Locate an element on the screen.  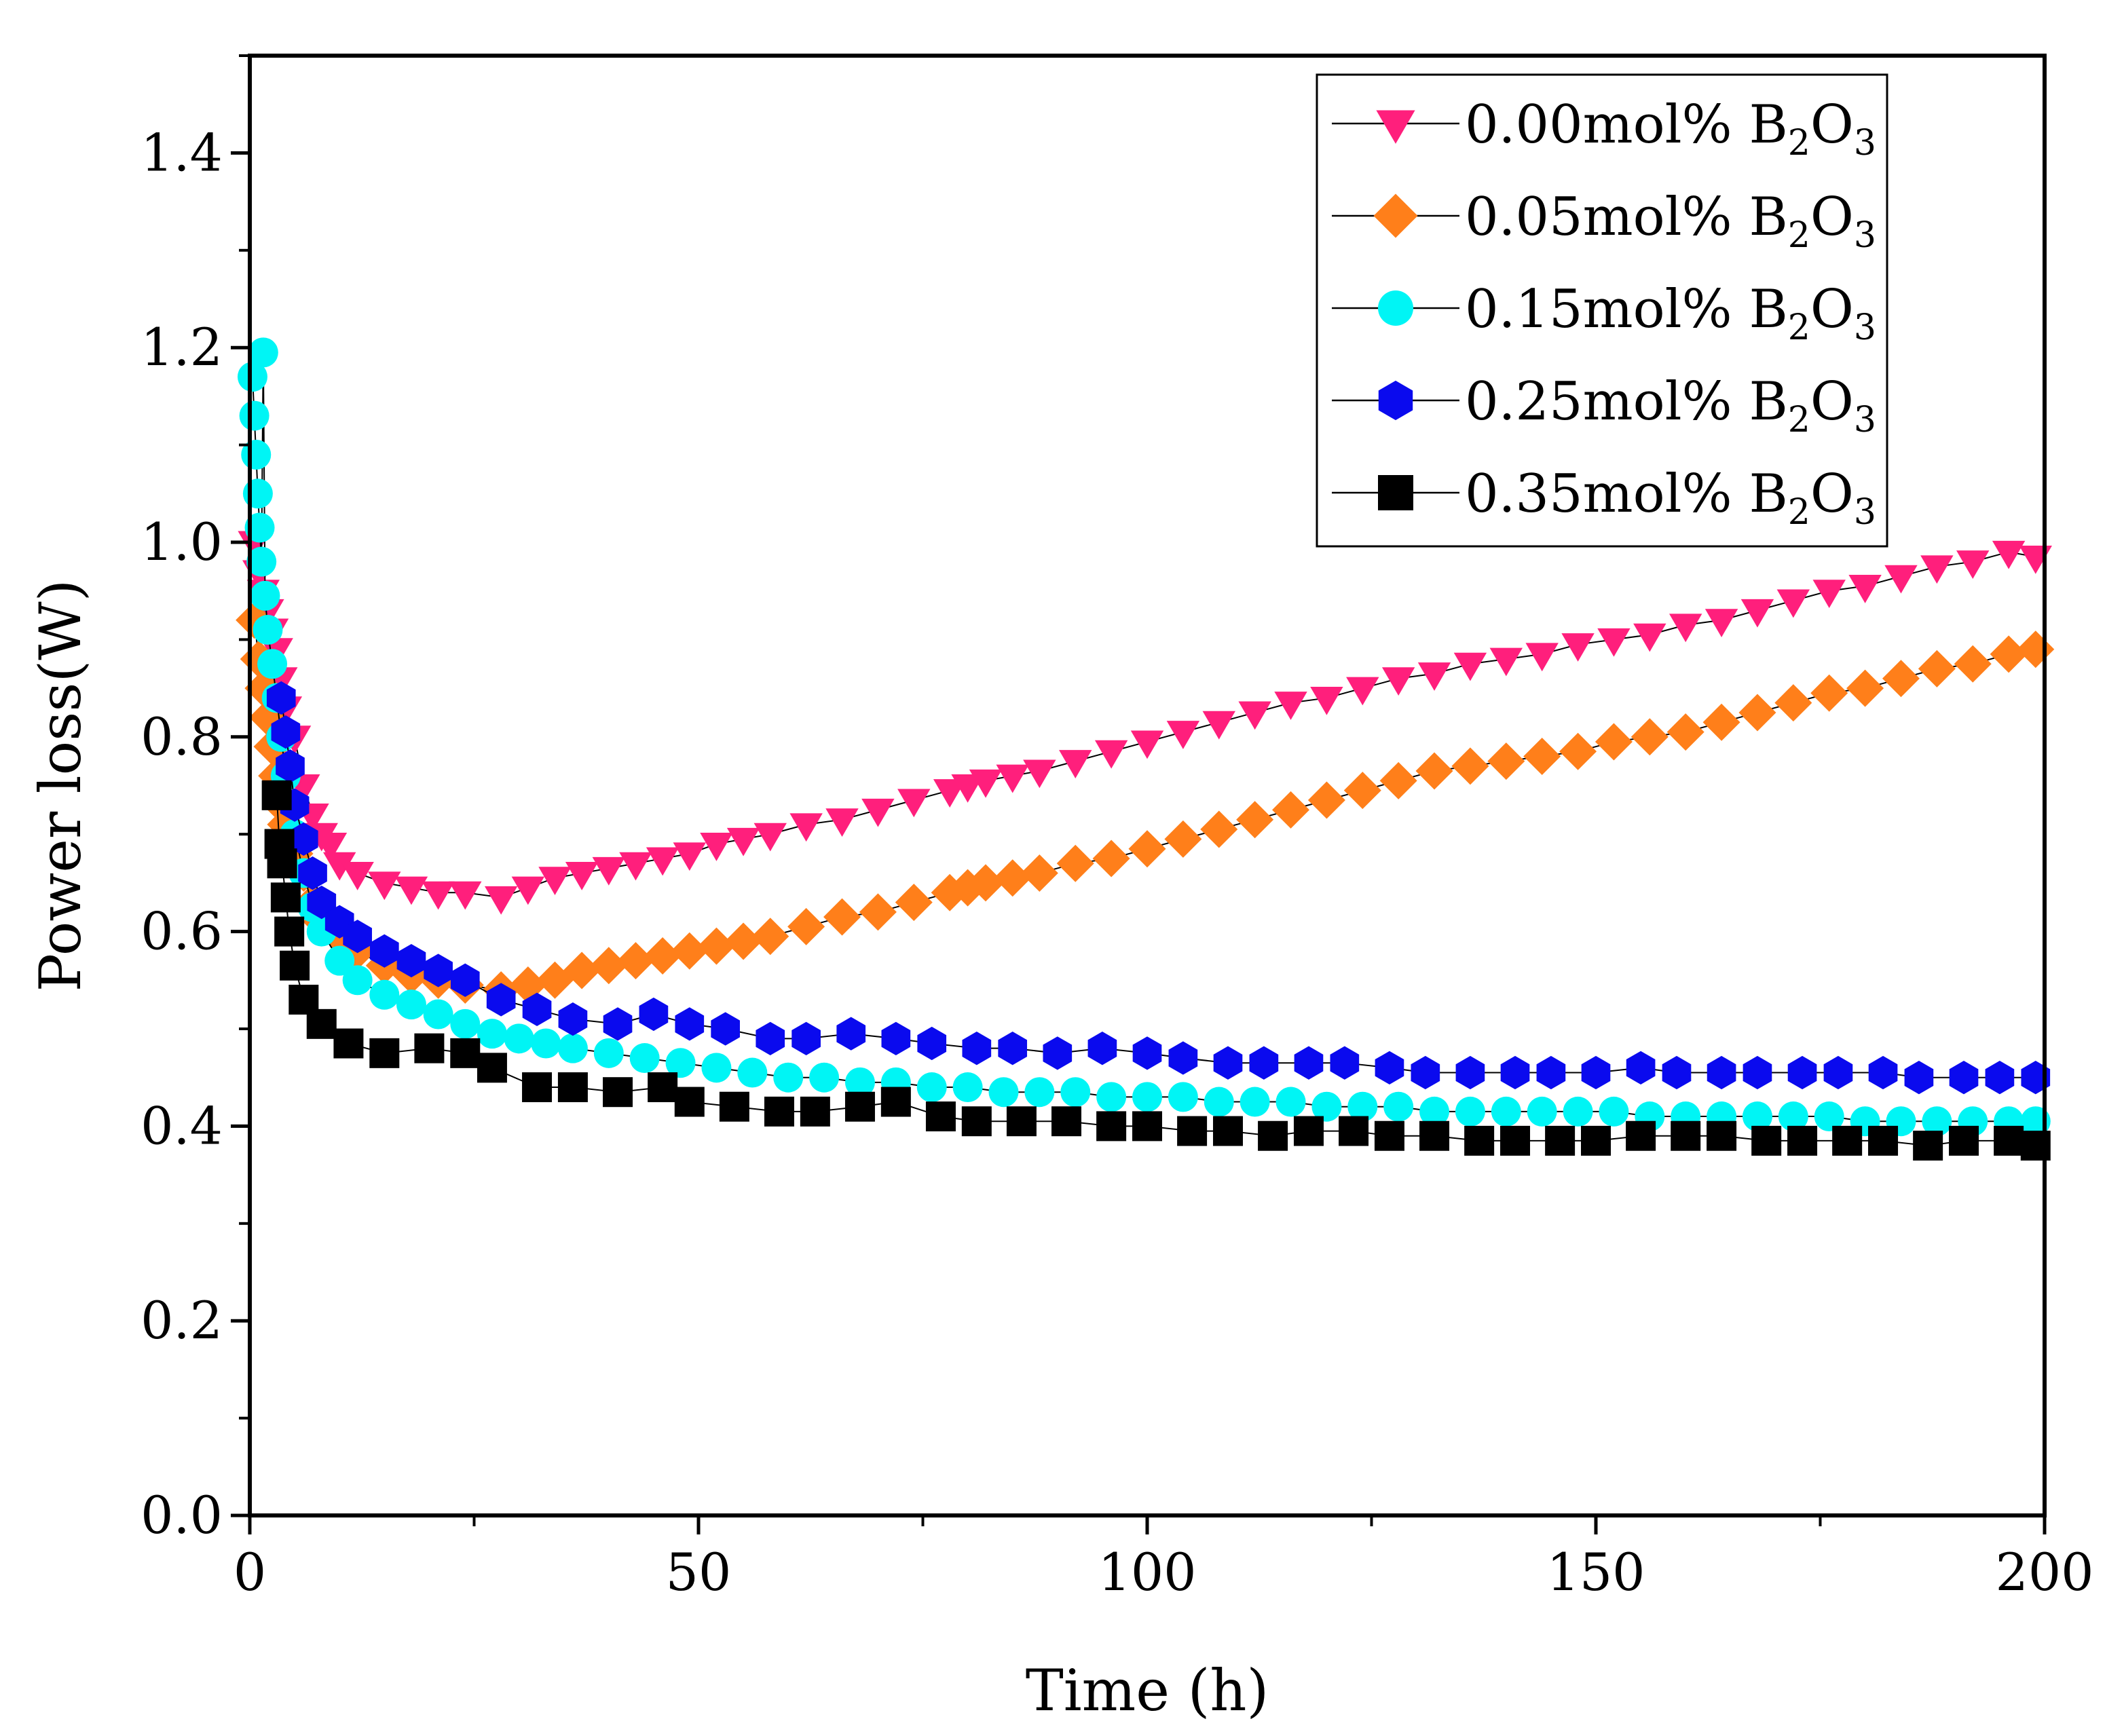
legend-label-label-sub1: 2 is located at coordinates (1799, 144).